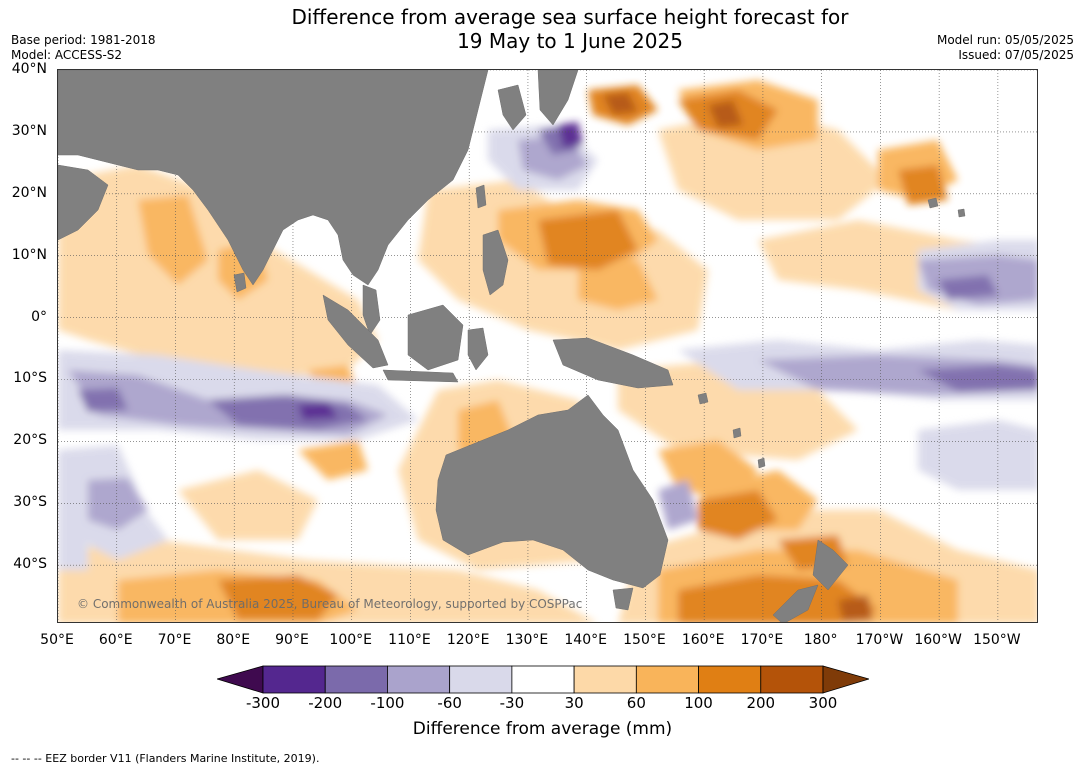  I want to click on colorbar-tick-label: -100, so click(387, 703).